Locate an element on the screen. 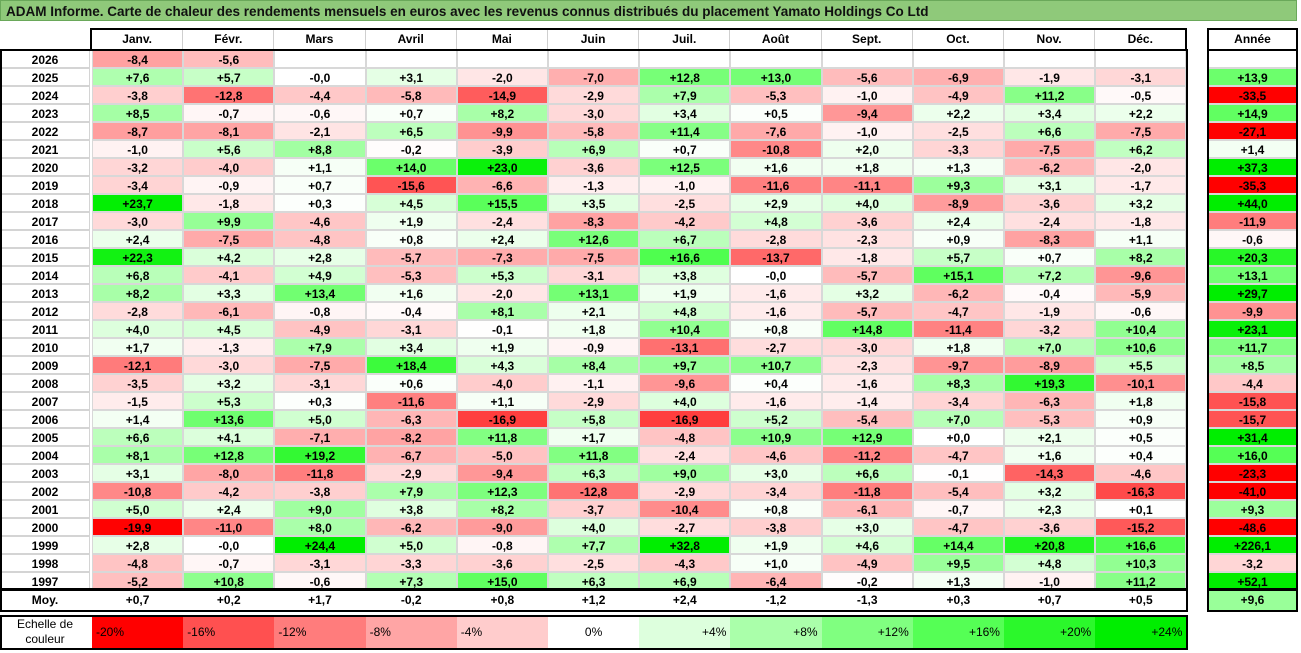 This screenshot has height=653, width=1301. month-header: Avril is located at coordinates (411, 39).